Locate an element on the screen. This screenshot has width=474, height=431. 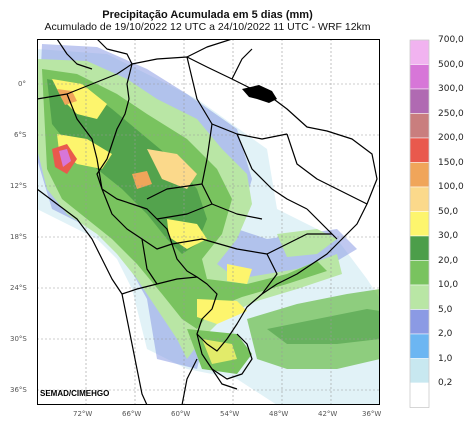
colorbar-frame is located at coordinates (419, 223).